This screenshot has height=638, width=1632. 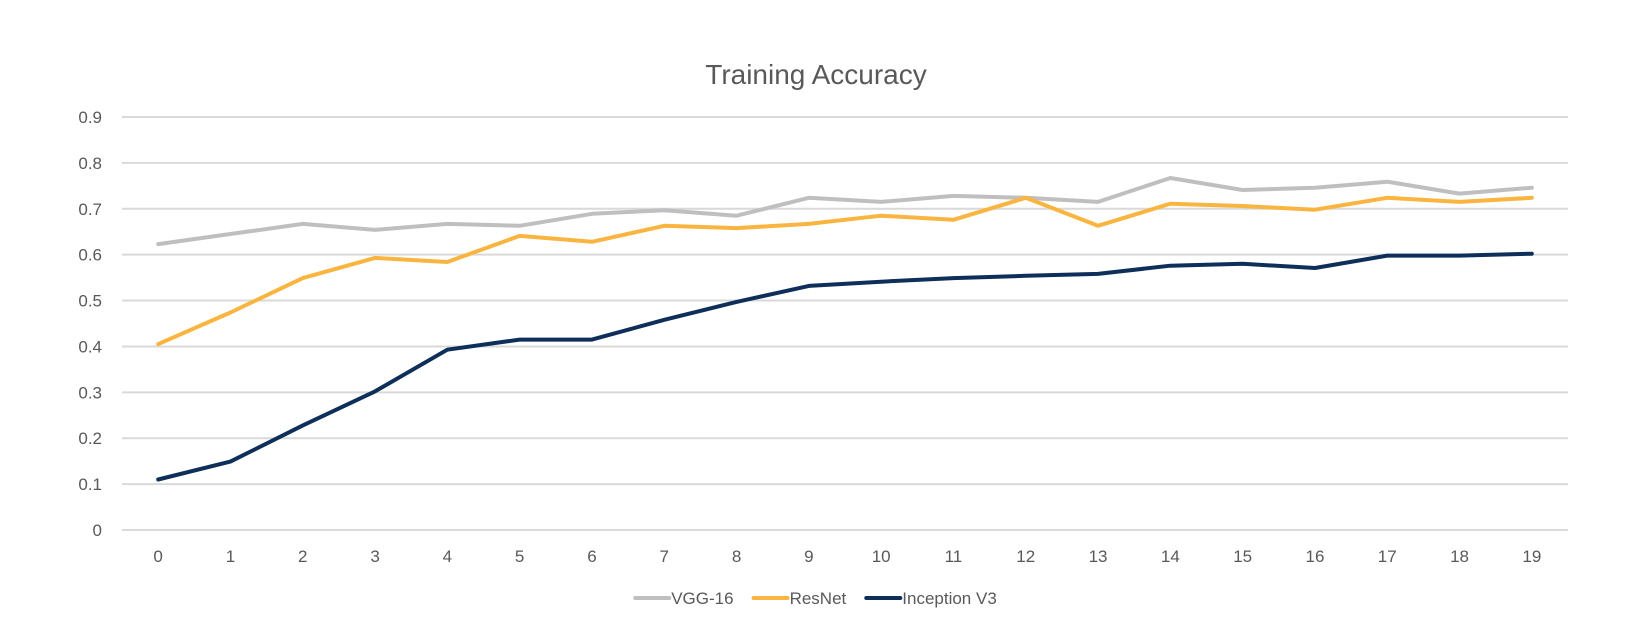 What do you see at coordinates (302, 556) in the screenshot?
I see `x-tick-label: 2` at bounding box center [302, 556].